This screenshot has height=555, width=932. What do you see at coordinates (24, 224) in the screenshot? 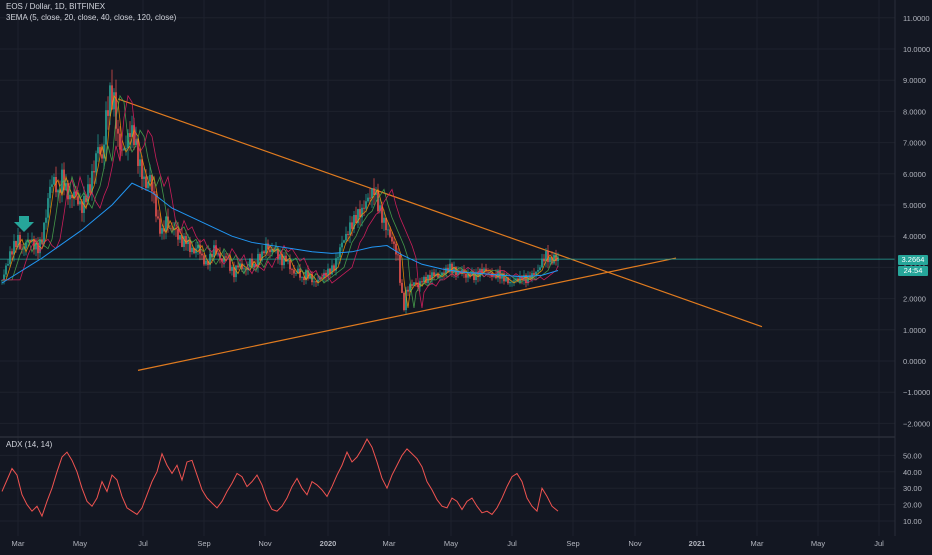
I see `down-arrow-icon` at bounding box center [24, 224].